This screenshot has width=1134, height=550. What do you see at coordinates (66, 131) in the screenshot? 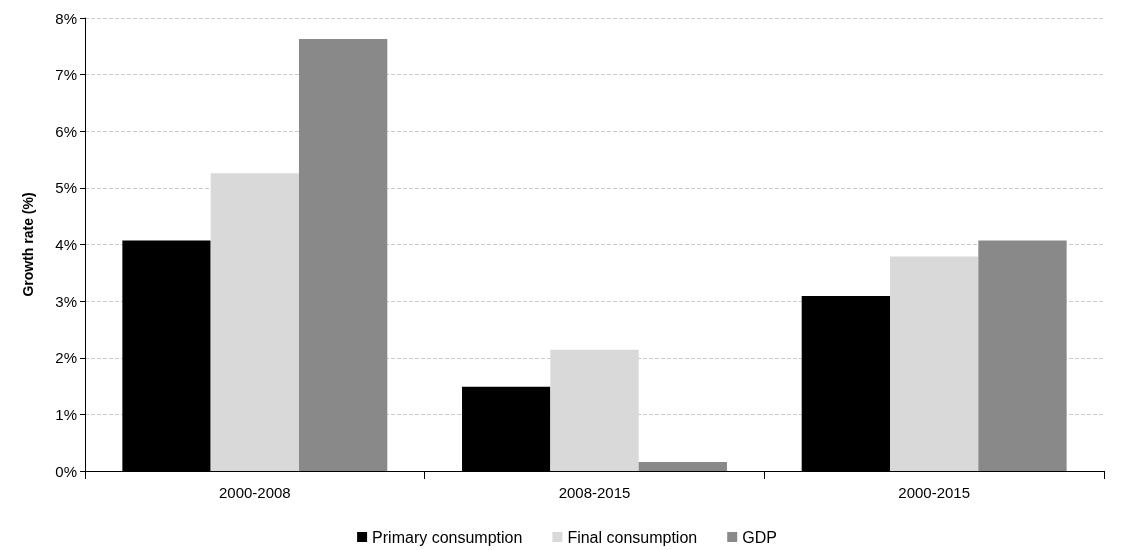
I see `y-tick-label: 6%` at bounding box center [66, 131].